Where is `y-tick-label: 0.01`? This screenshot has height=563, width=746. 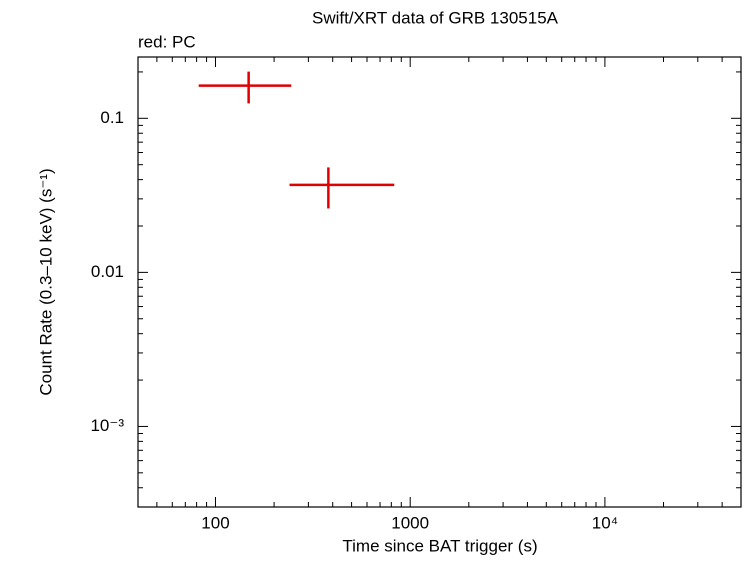 y-tick-label: 0.01 is located at coordinates (107, 271).